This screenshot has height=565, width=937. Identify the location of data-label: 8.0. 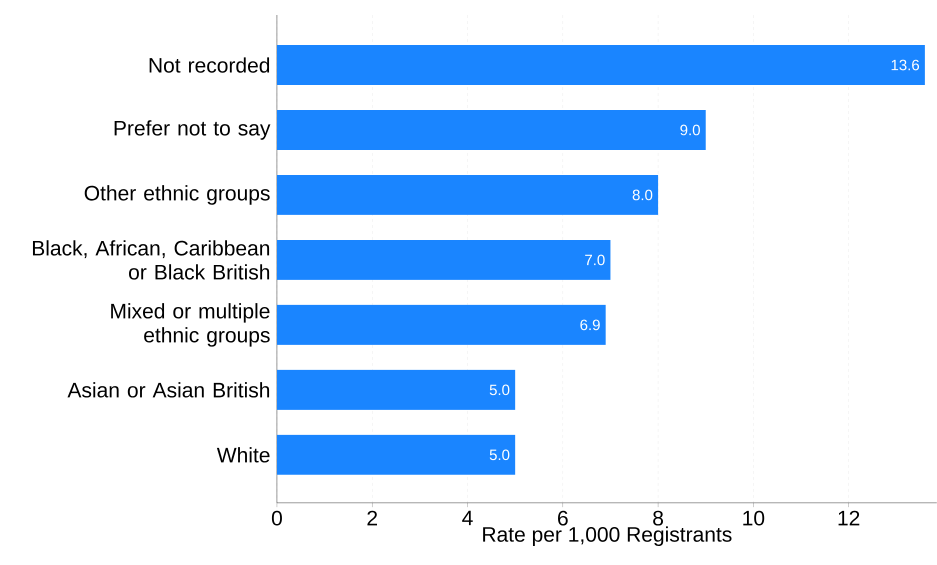
(642, 195).